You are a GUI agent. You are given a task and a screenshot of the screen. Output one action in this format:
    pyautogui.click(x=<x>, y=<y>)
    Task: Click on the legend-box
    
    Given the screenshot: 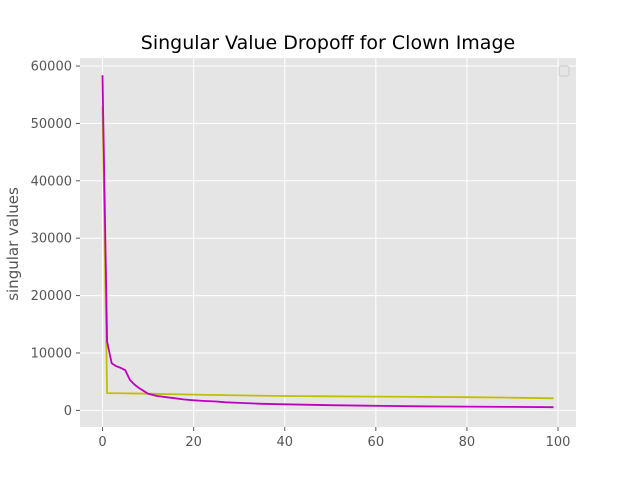 What is the action you would take?
    pyautogui.click(x=564, y=71)
    